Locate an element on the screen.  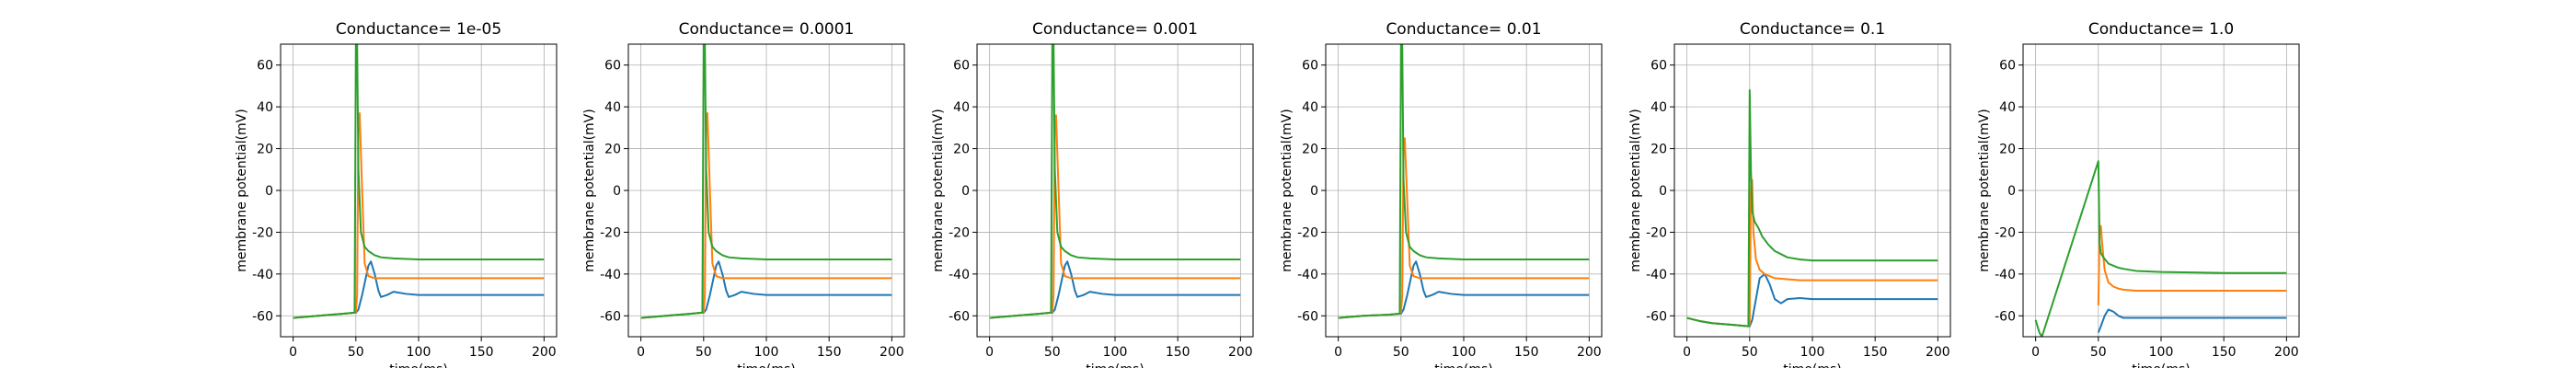
subplot-title: Conductance= 0.0001 is located at coordinates (767, 29).